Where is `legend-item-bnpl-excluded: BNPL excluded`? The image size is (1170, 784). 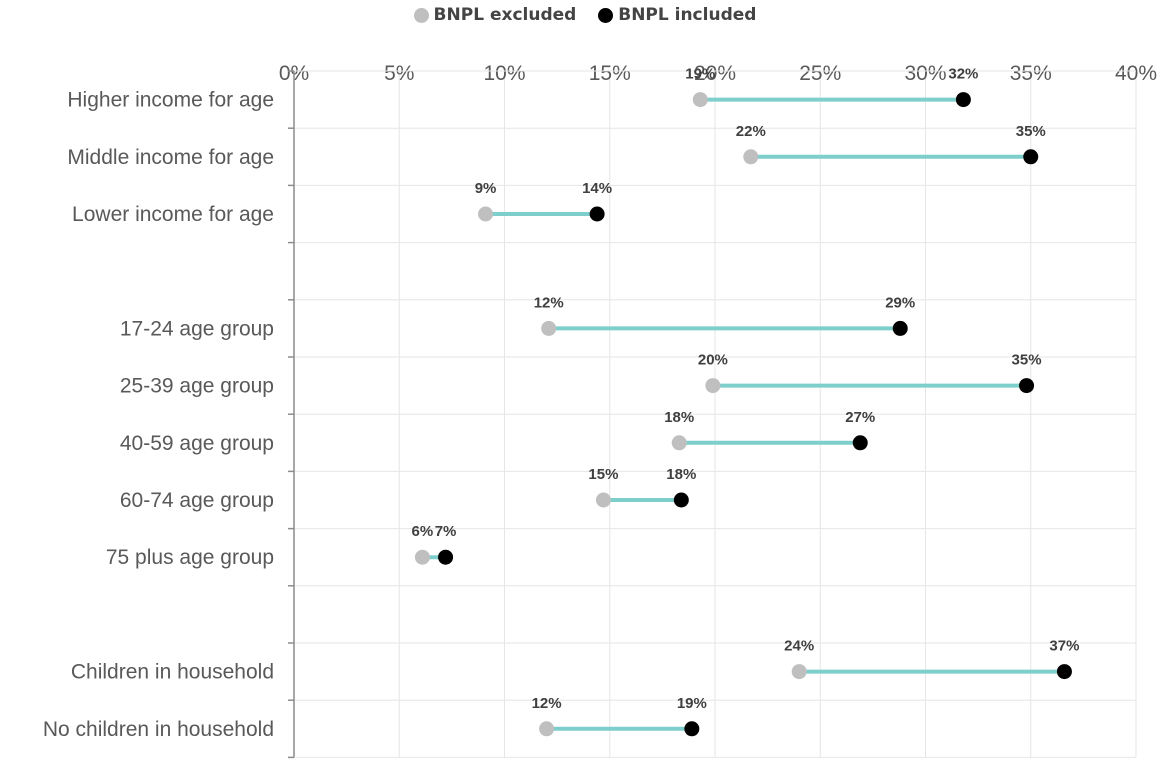
legend-item-bnpl-excluded: BNPL excluded is located at coordinates (495, 15).